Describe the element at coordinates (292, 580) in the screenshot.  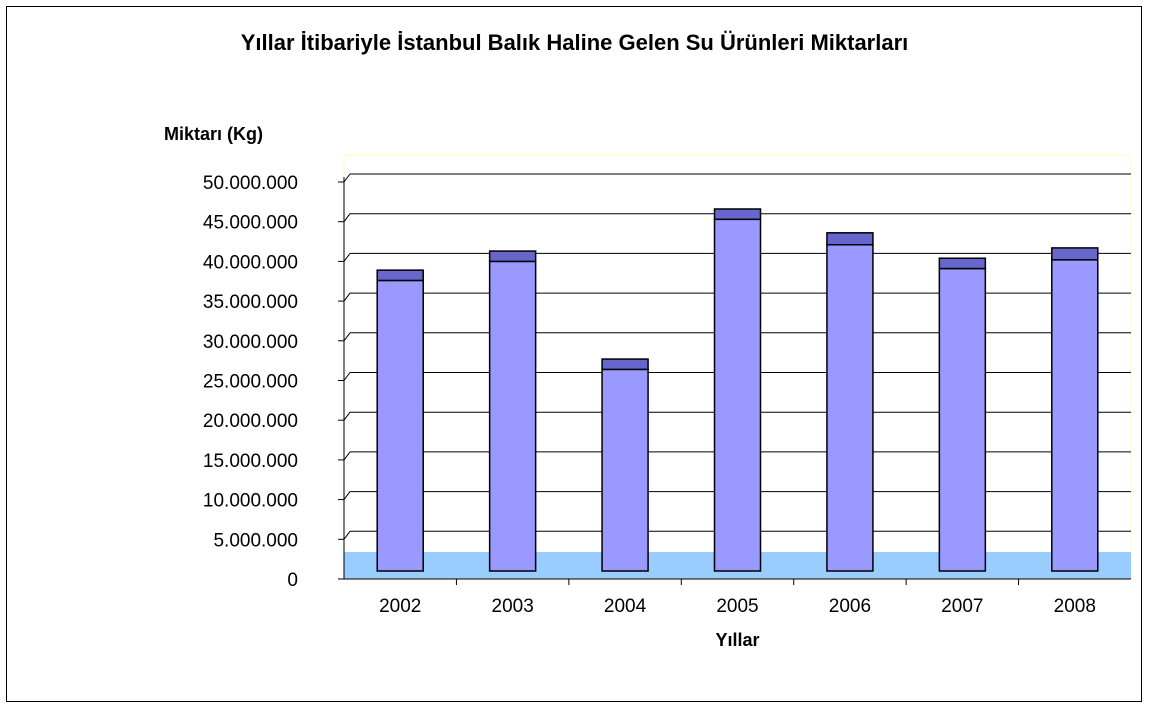
I see `y-tick-label: 0` at that location.